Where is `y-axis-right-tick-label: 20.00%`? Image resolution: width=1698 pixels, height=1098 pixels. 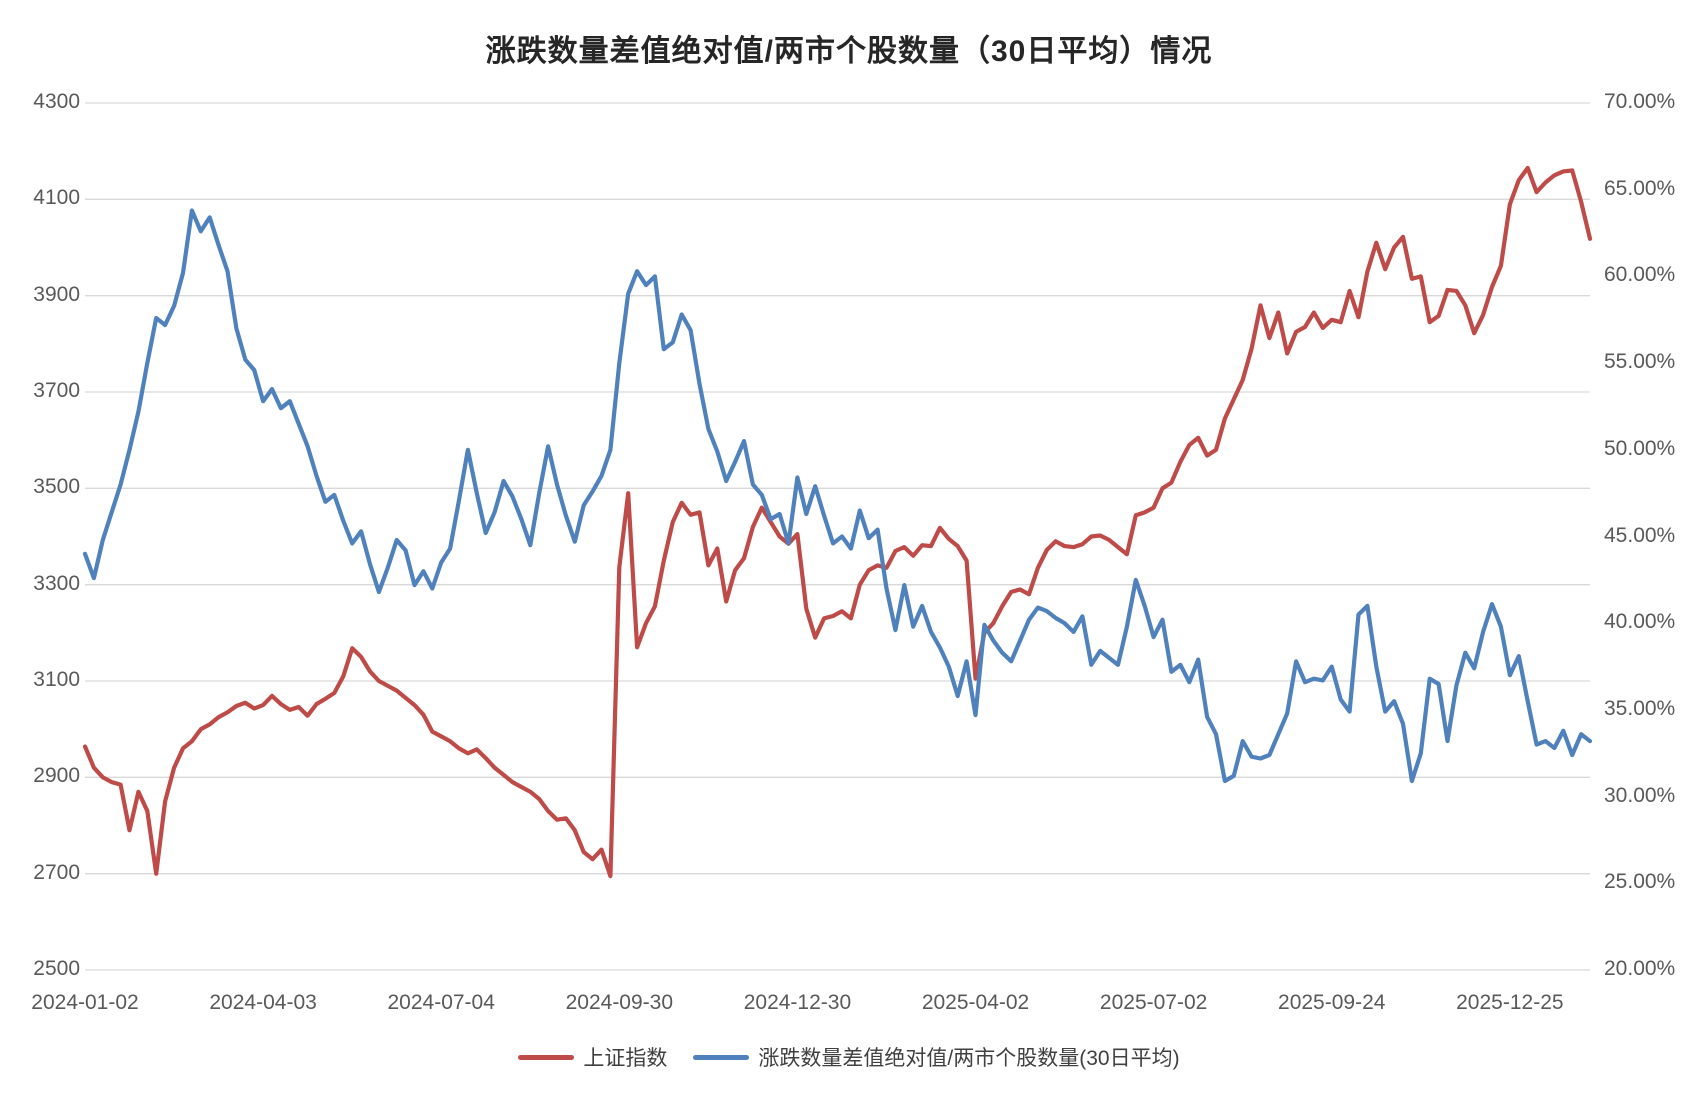 y-axis-right-tick-label: 20.00% is located at coordinates (1640, 968).